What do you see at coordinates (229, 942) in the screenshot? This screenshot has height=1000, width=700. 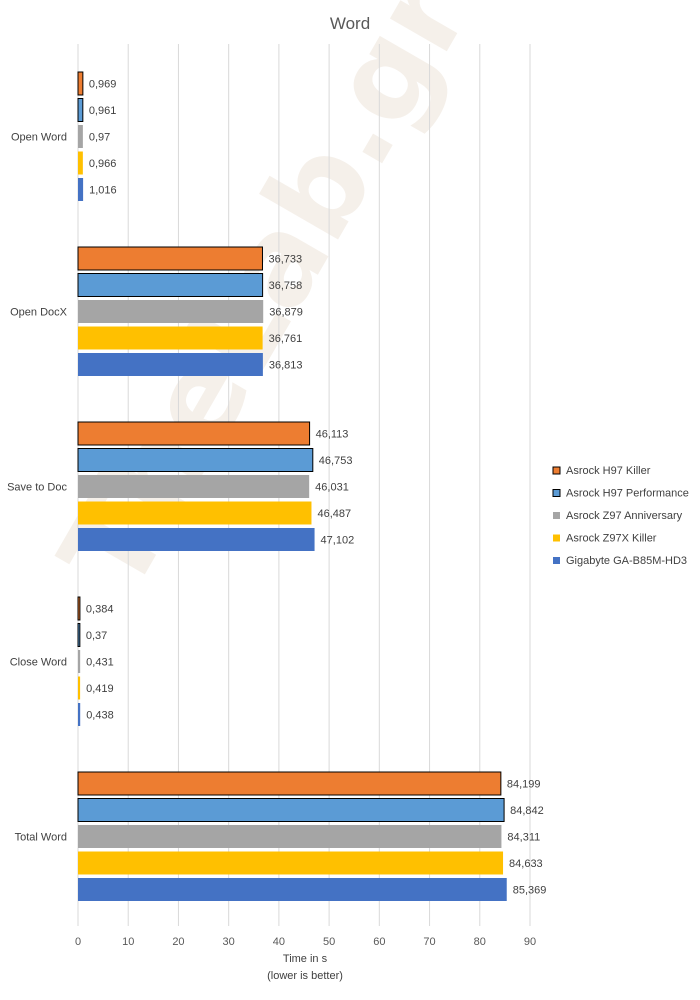 I see `x-tick-label: 30` at bounding box center [229, 942].